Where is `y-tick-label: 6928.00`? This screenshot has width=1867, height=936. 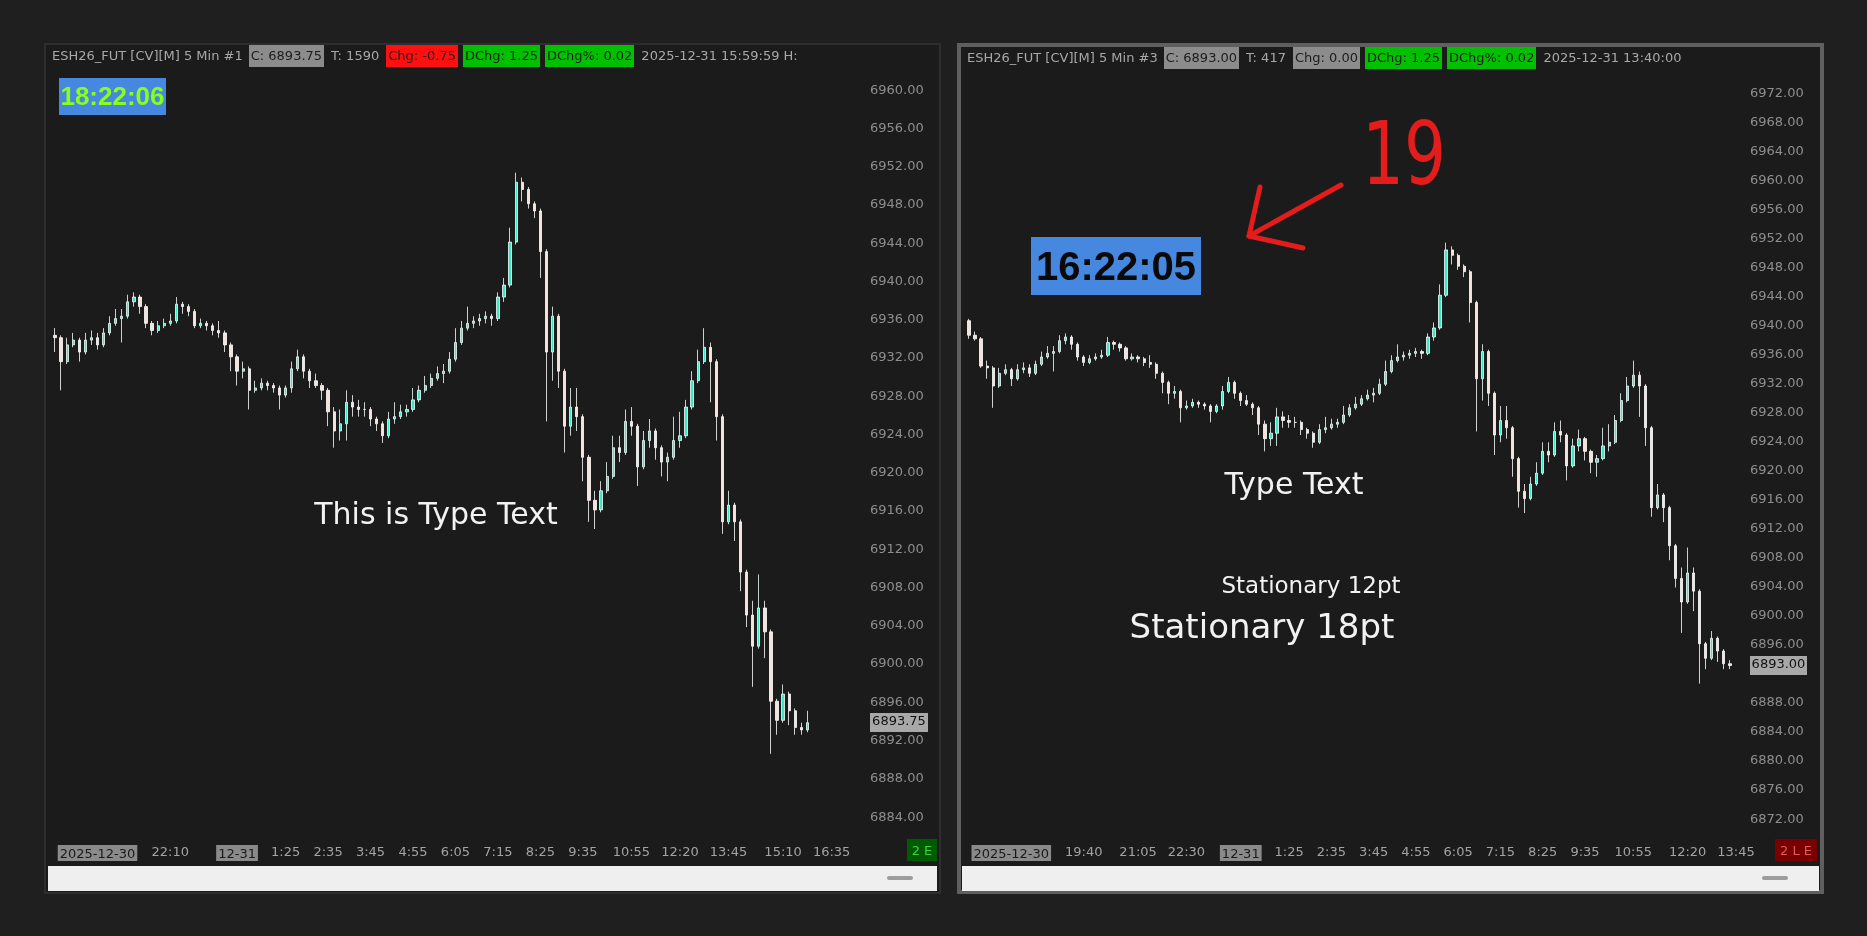 y-tick-label: 6928.00 is located at coordinates (897, 395).